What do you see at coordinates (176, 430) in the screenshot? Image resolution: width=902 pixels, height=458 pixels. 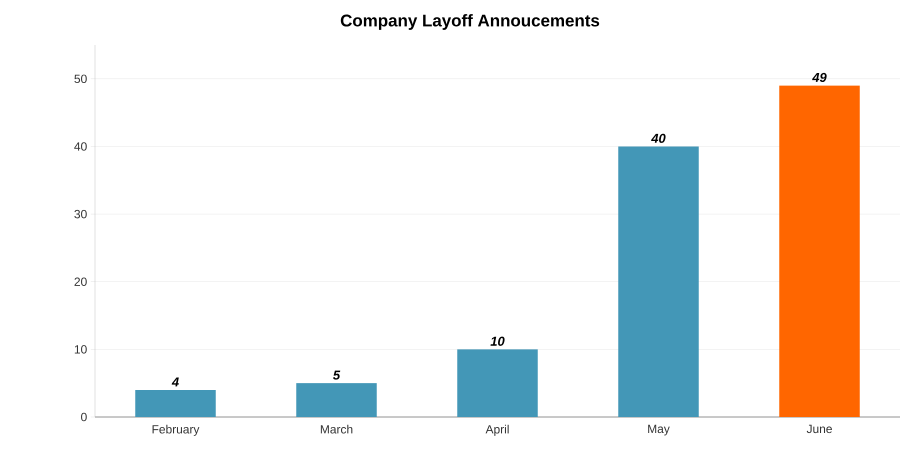 I see `x-tick-label: February` at bounding box center [176, 430].